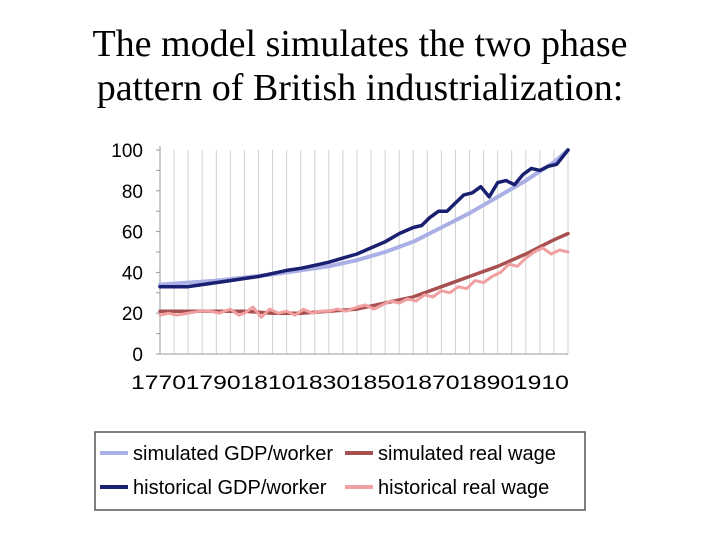  What do you see at coordinates (377, 383) in the screenshot?
I see `x-tick-label: 1850` at bounding box center [377, 383].